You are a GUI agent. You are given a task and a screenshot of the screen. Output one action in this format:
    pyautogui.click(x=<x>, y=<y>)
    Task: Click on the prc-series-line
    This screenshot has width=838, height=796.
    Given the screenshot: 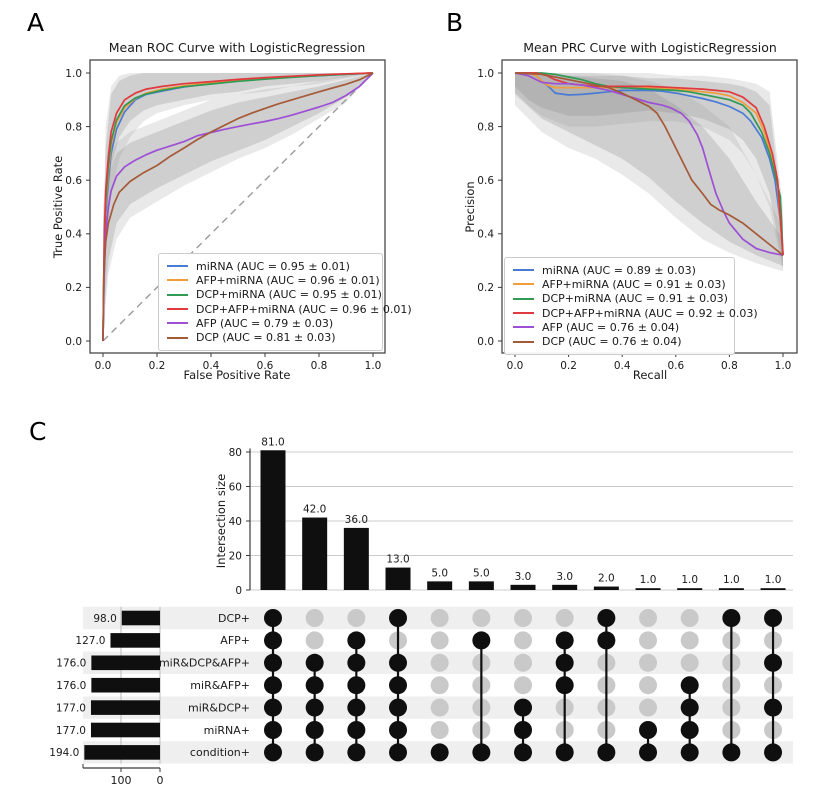 What is the action you would take?
    pyautogui.click(x=649, y=164)
    